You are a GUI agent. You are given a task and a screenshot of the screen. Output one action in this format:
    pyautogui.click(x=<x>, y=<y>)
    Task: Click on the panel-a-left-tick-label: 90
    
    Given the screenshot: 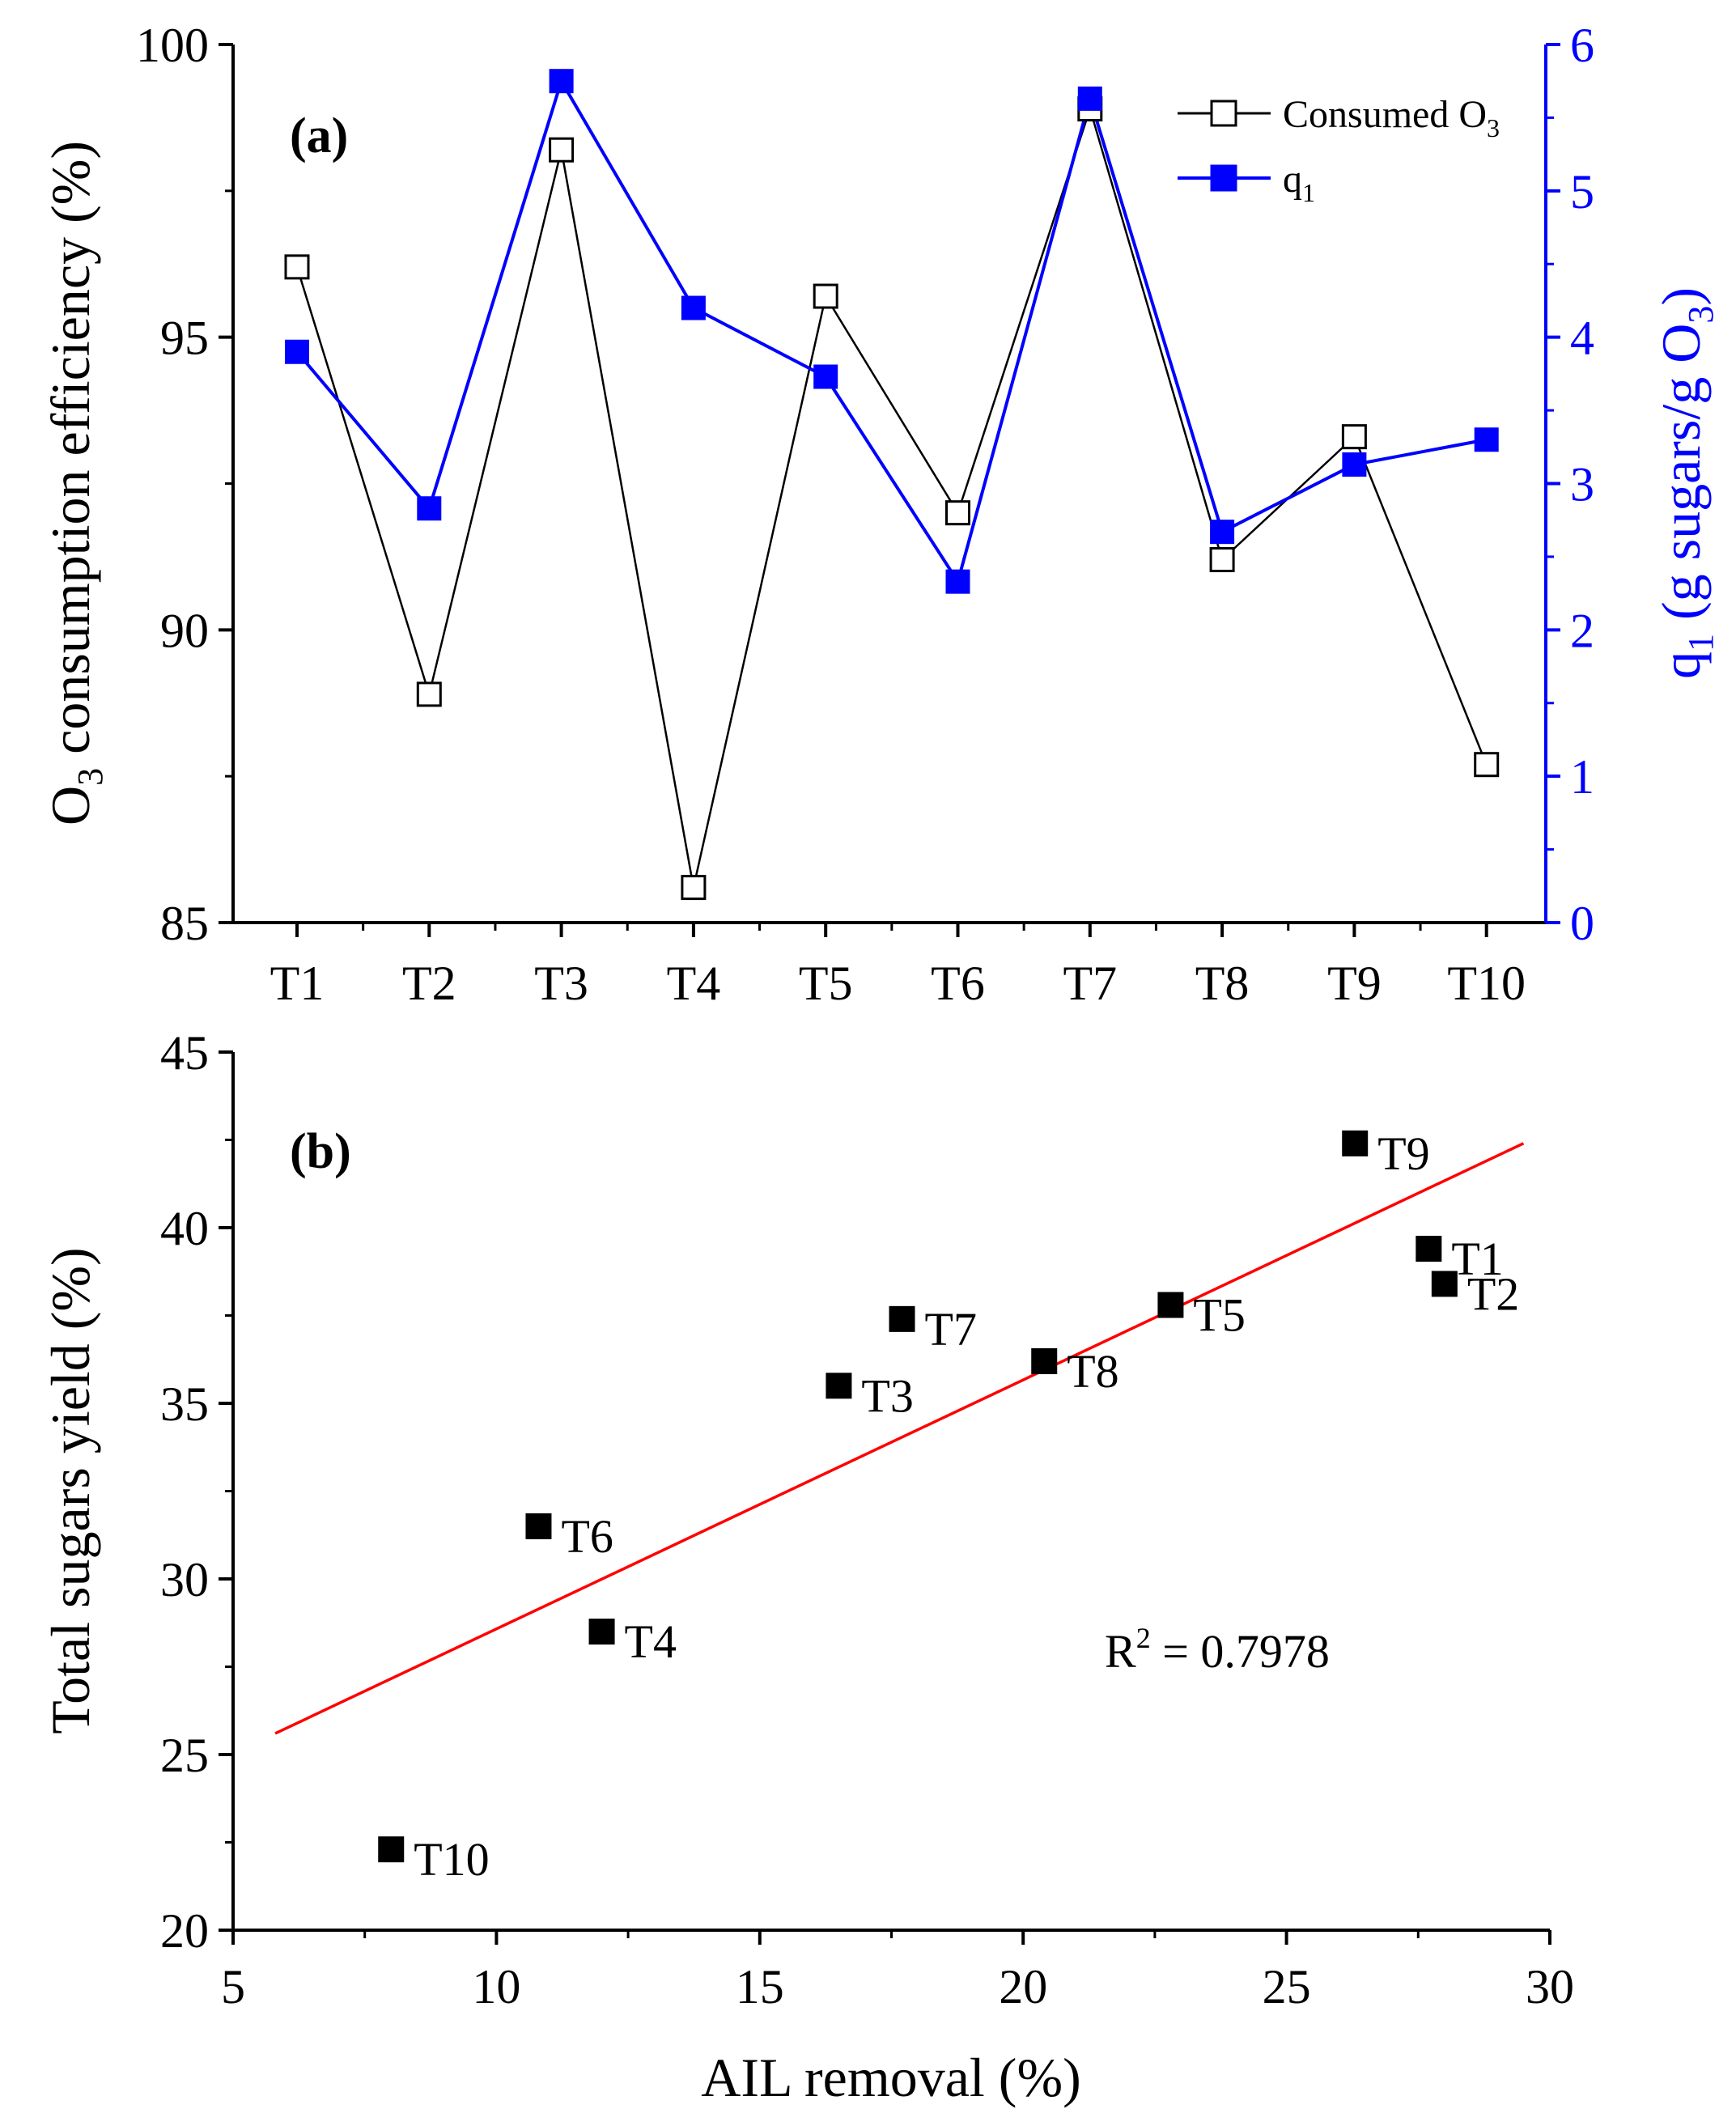 What is the action you would take?
    pyautogui.click(x=184, y=630)
    